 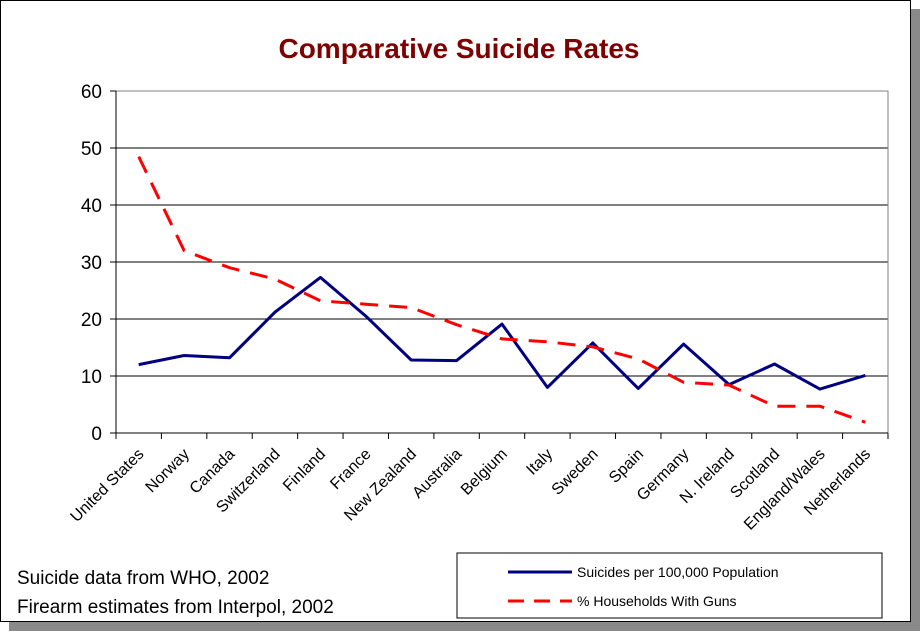 I want to click on note-suicide-source: Suicide data from WHO, 2002, so click(x=143, y=578).